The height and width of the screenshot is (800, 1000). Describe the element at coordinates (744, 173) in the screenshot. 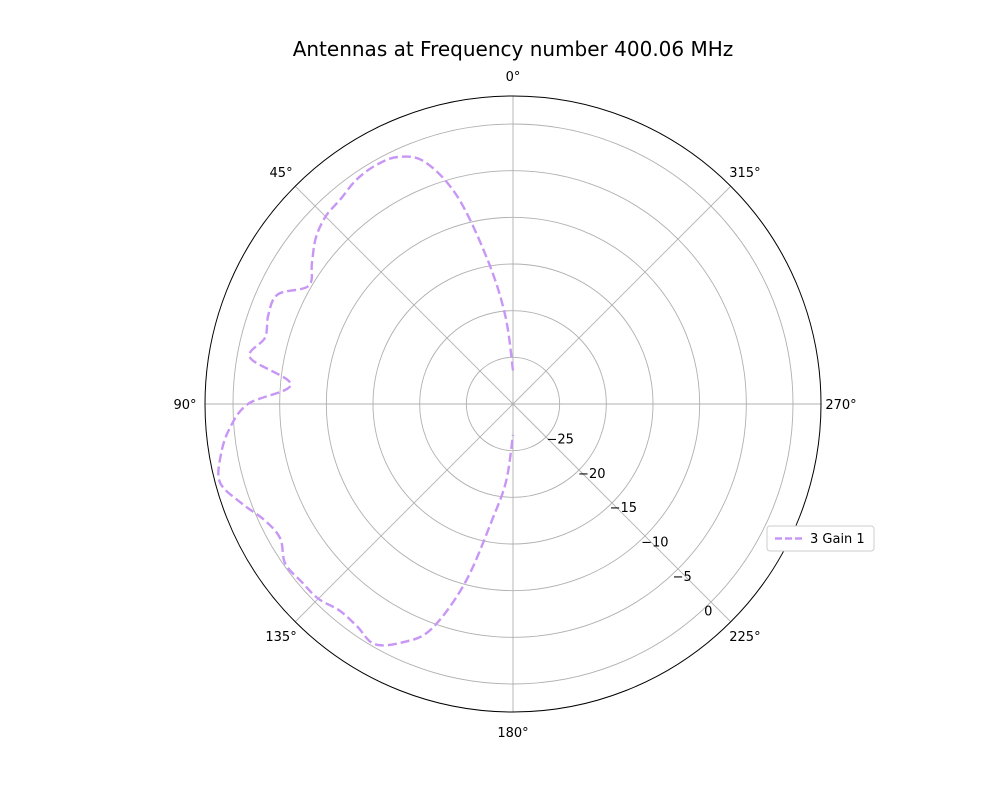

I see `theta-tick-label: 315°` at that location.